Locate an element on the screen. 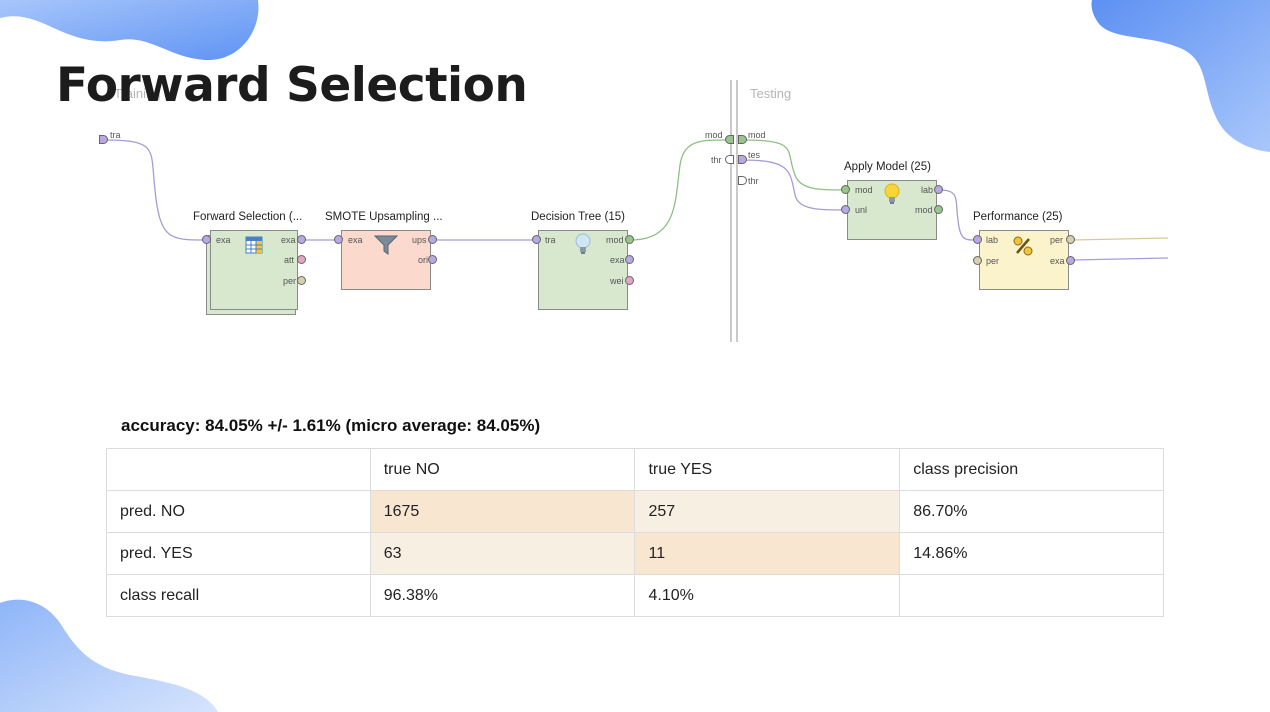  table-row: class recall 96.38% 4.10% is located at coordinates (635, 595).